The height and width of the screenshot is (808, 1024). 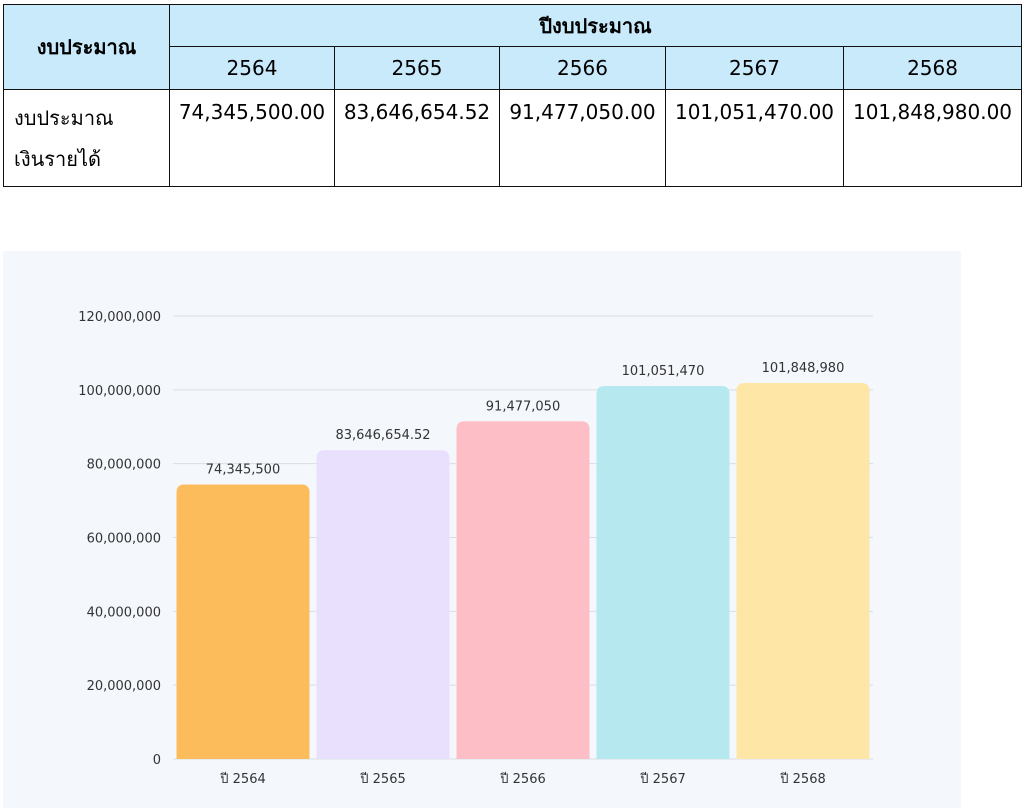 I want to click on table-cell-value: 101,848,980.00, so click(x=932, y=138).